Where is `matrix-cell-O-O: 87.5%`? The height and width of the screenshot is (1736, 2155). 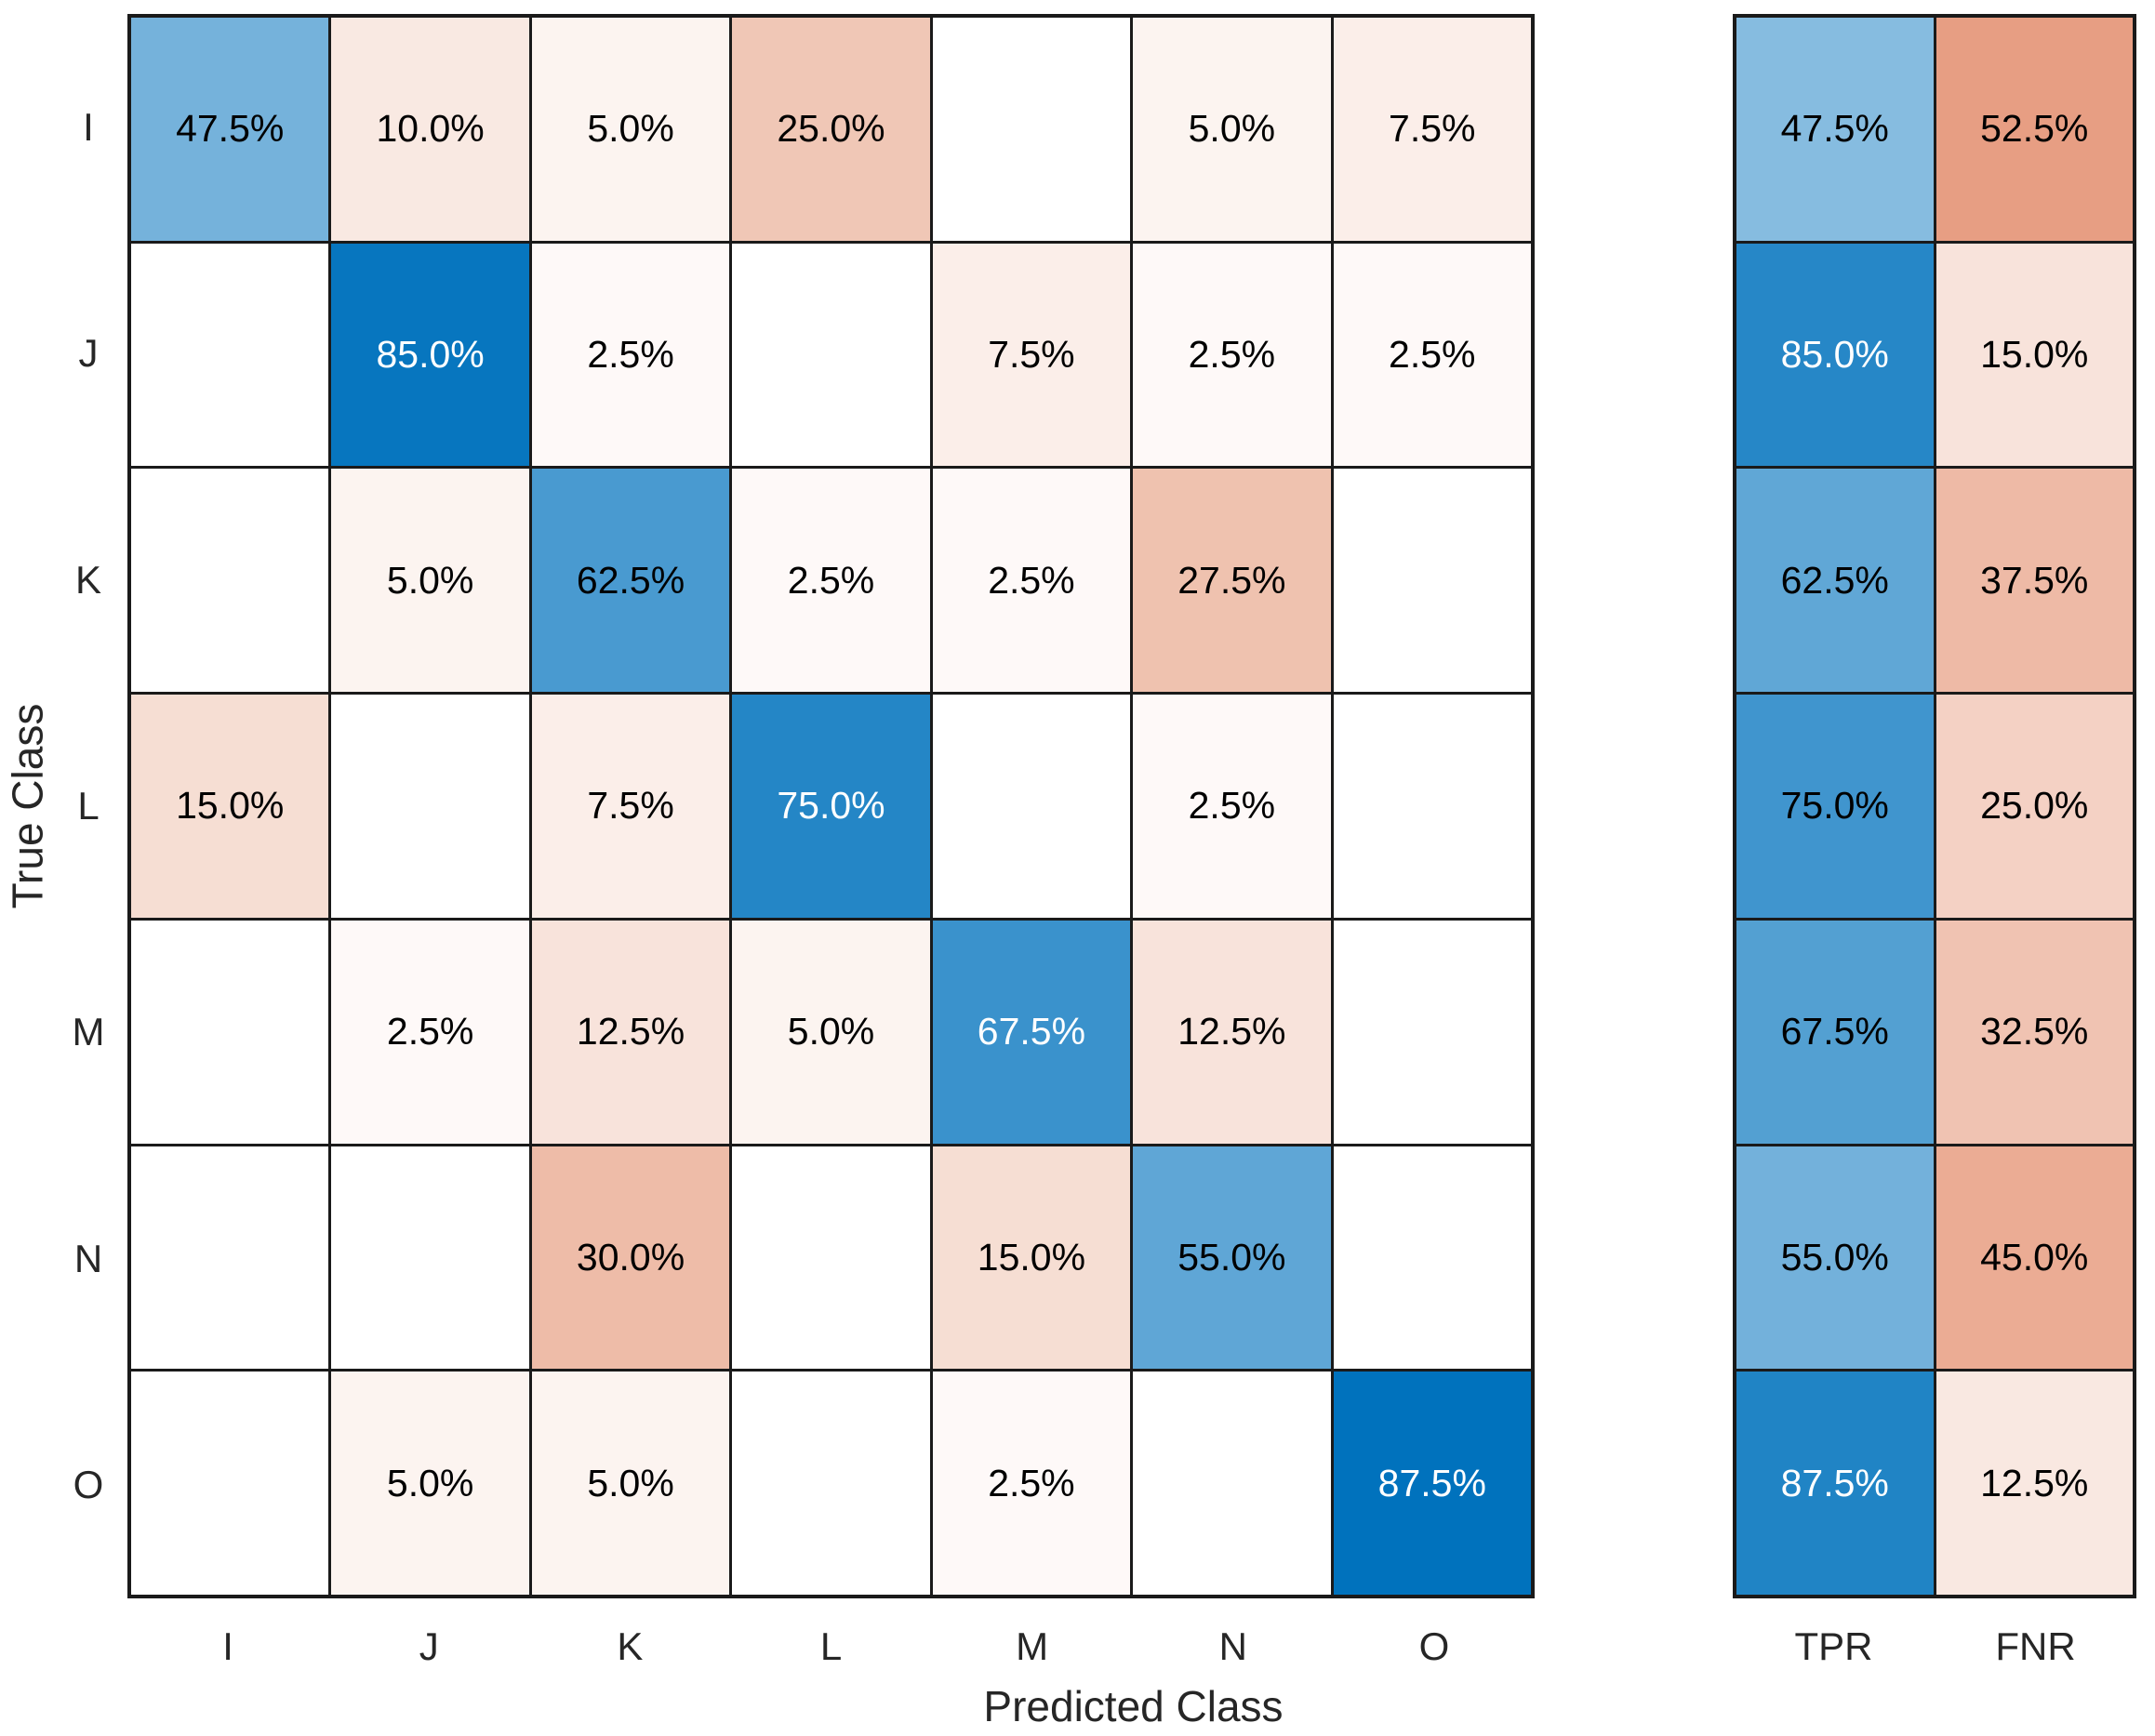
matrix-cell-O-O: 87.5% is located at coordinates (1432, 1483).